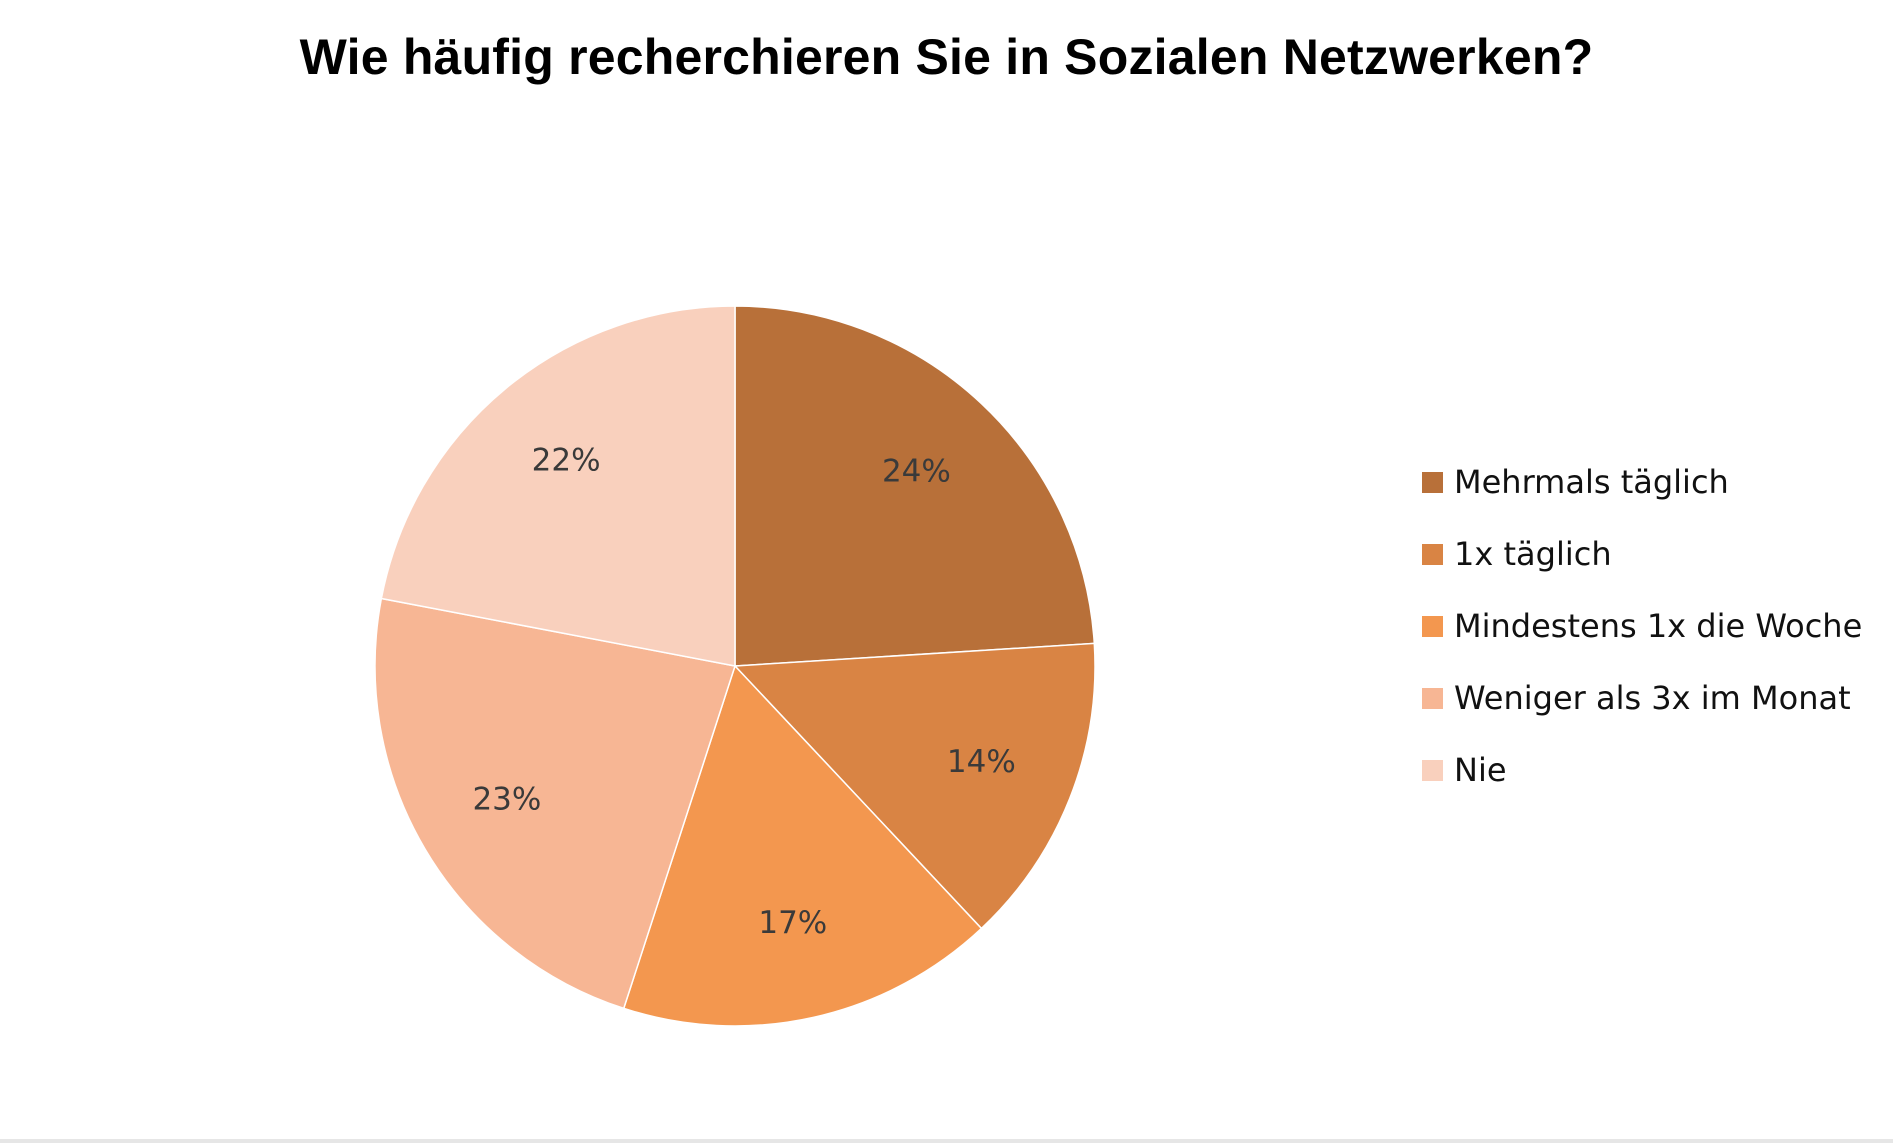  I want to click on legend-item: Nie, so click(1642, 770).